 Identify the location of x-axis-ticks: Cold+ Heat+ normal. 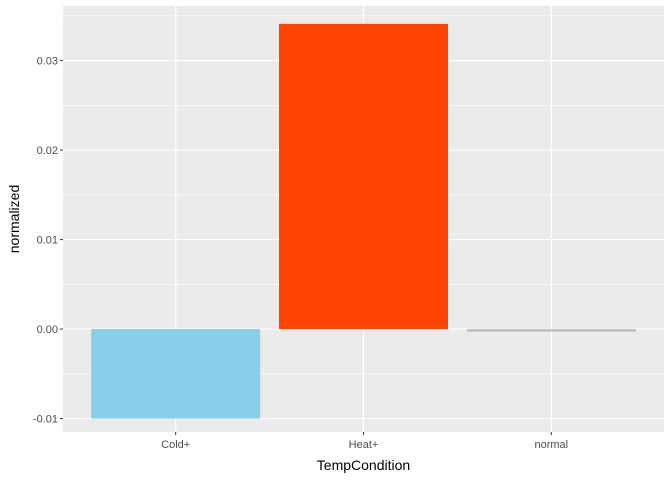
(364, 441).